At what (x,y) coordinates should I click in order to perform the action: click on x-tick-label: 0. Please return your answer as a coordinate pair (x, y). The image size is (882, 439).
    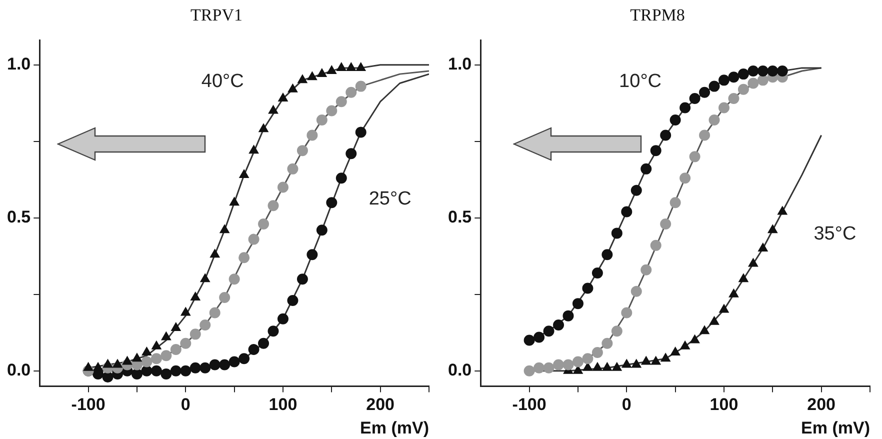
    Looking at the image, I should click on (185, 404).